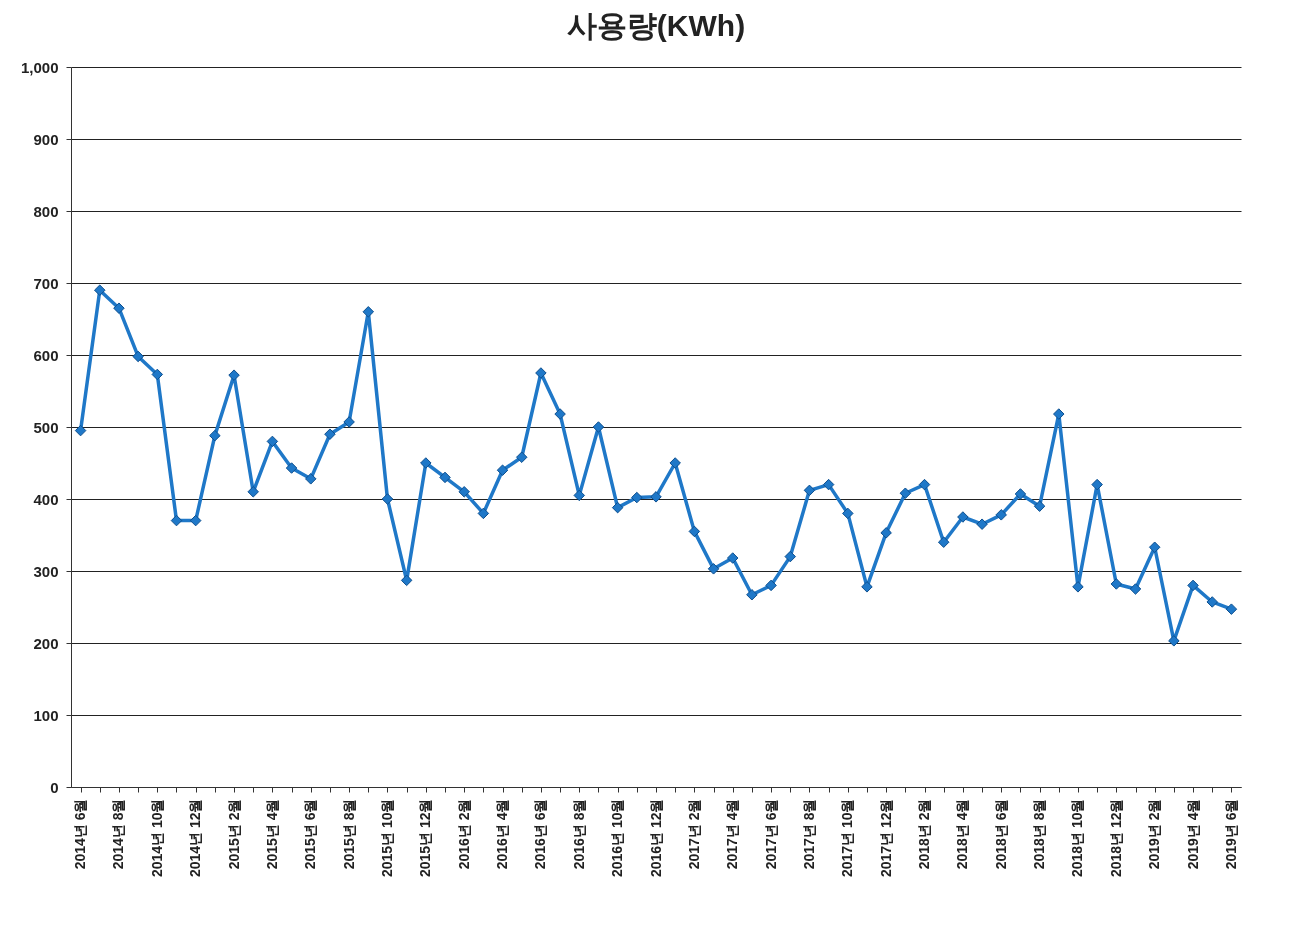 The image size is (1307, 943). What do you see at coordinates (1115, 838) in the screenshot?
I see `x-tick-label: 2018년 12월` at bounding box center [1115, 838].